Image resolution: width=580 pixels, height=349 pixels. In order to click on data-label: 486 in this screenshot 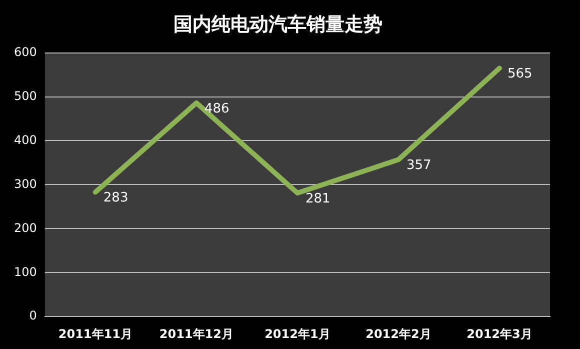, I will do `click(217, 108)`.